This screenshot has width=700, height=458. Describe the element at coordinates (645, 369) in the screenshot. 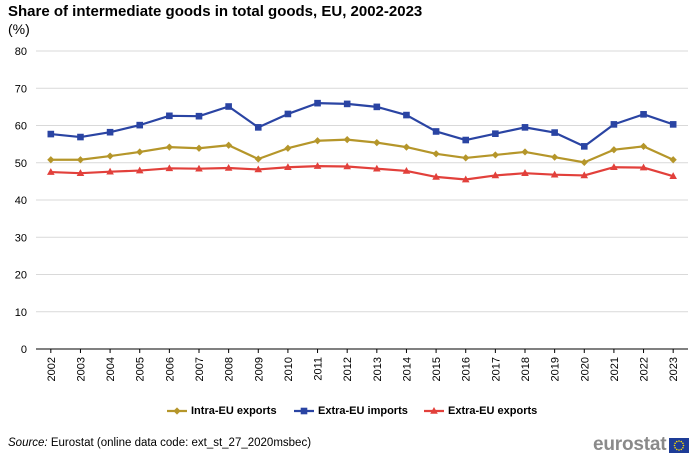

I see `x-tick-label: 2022` at that location.